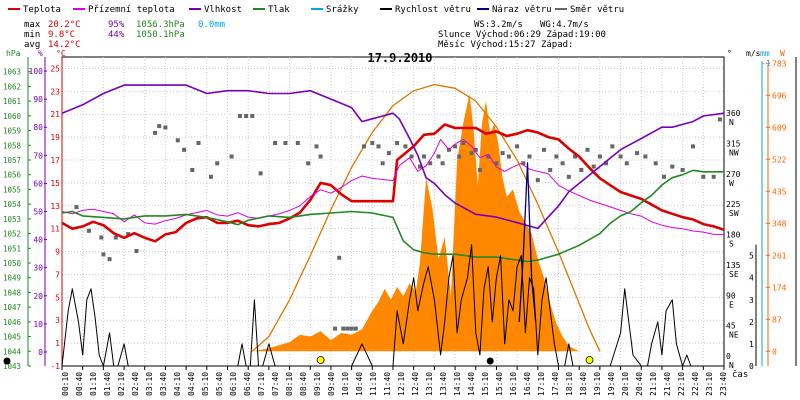 The image size is (800, 400). What do you see at coordinates (779, 287) in the screenshot?
I see `solar-tick-label: 174` at bounding box center [779, 287].